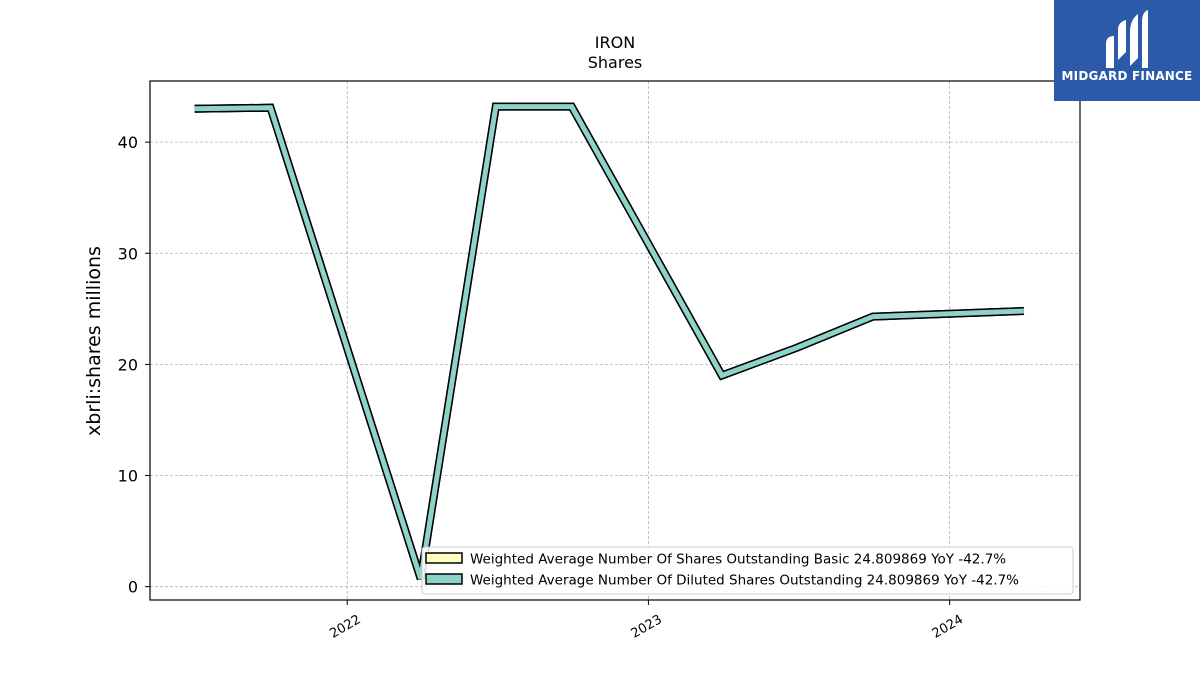 Image resolution: width=1200 pixels, height=675 pixels. I want to click on y-tick-label: 0, so click(133, 587).